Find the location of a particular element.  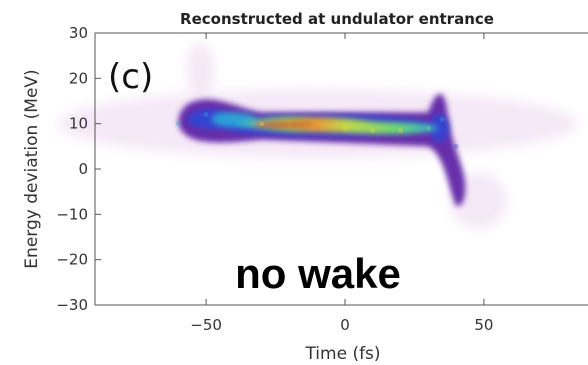

x-tick-label: −50 is located at coordinates (206, 325).